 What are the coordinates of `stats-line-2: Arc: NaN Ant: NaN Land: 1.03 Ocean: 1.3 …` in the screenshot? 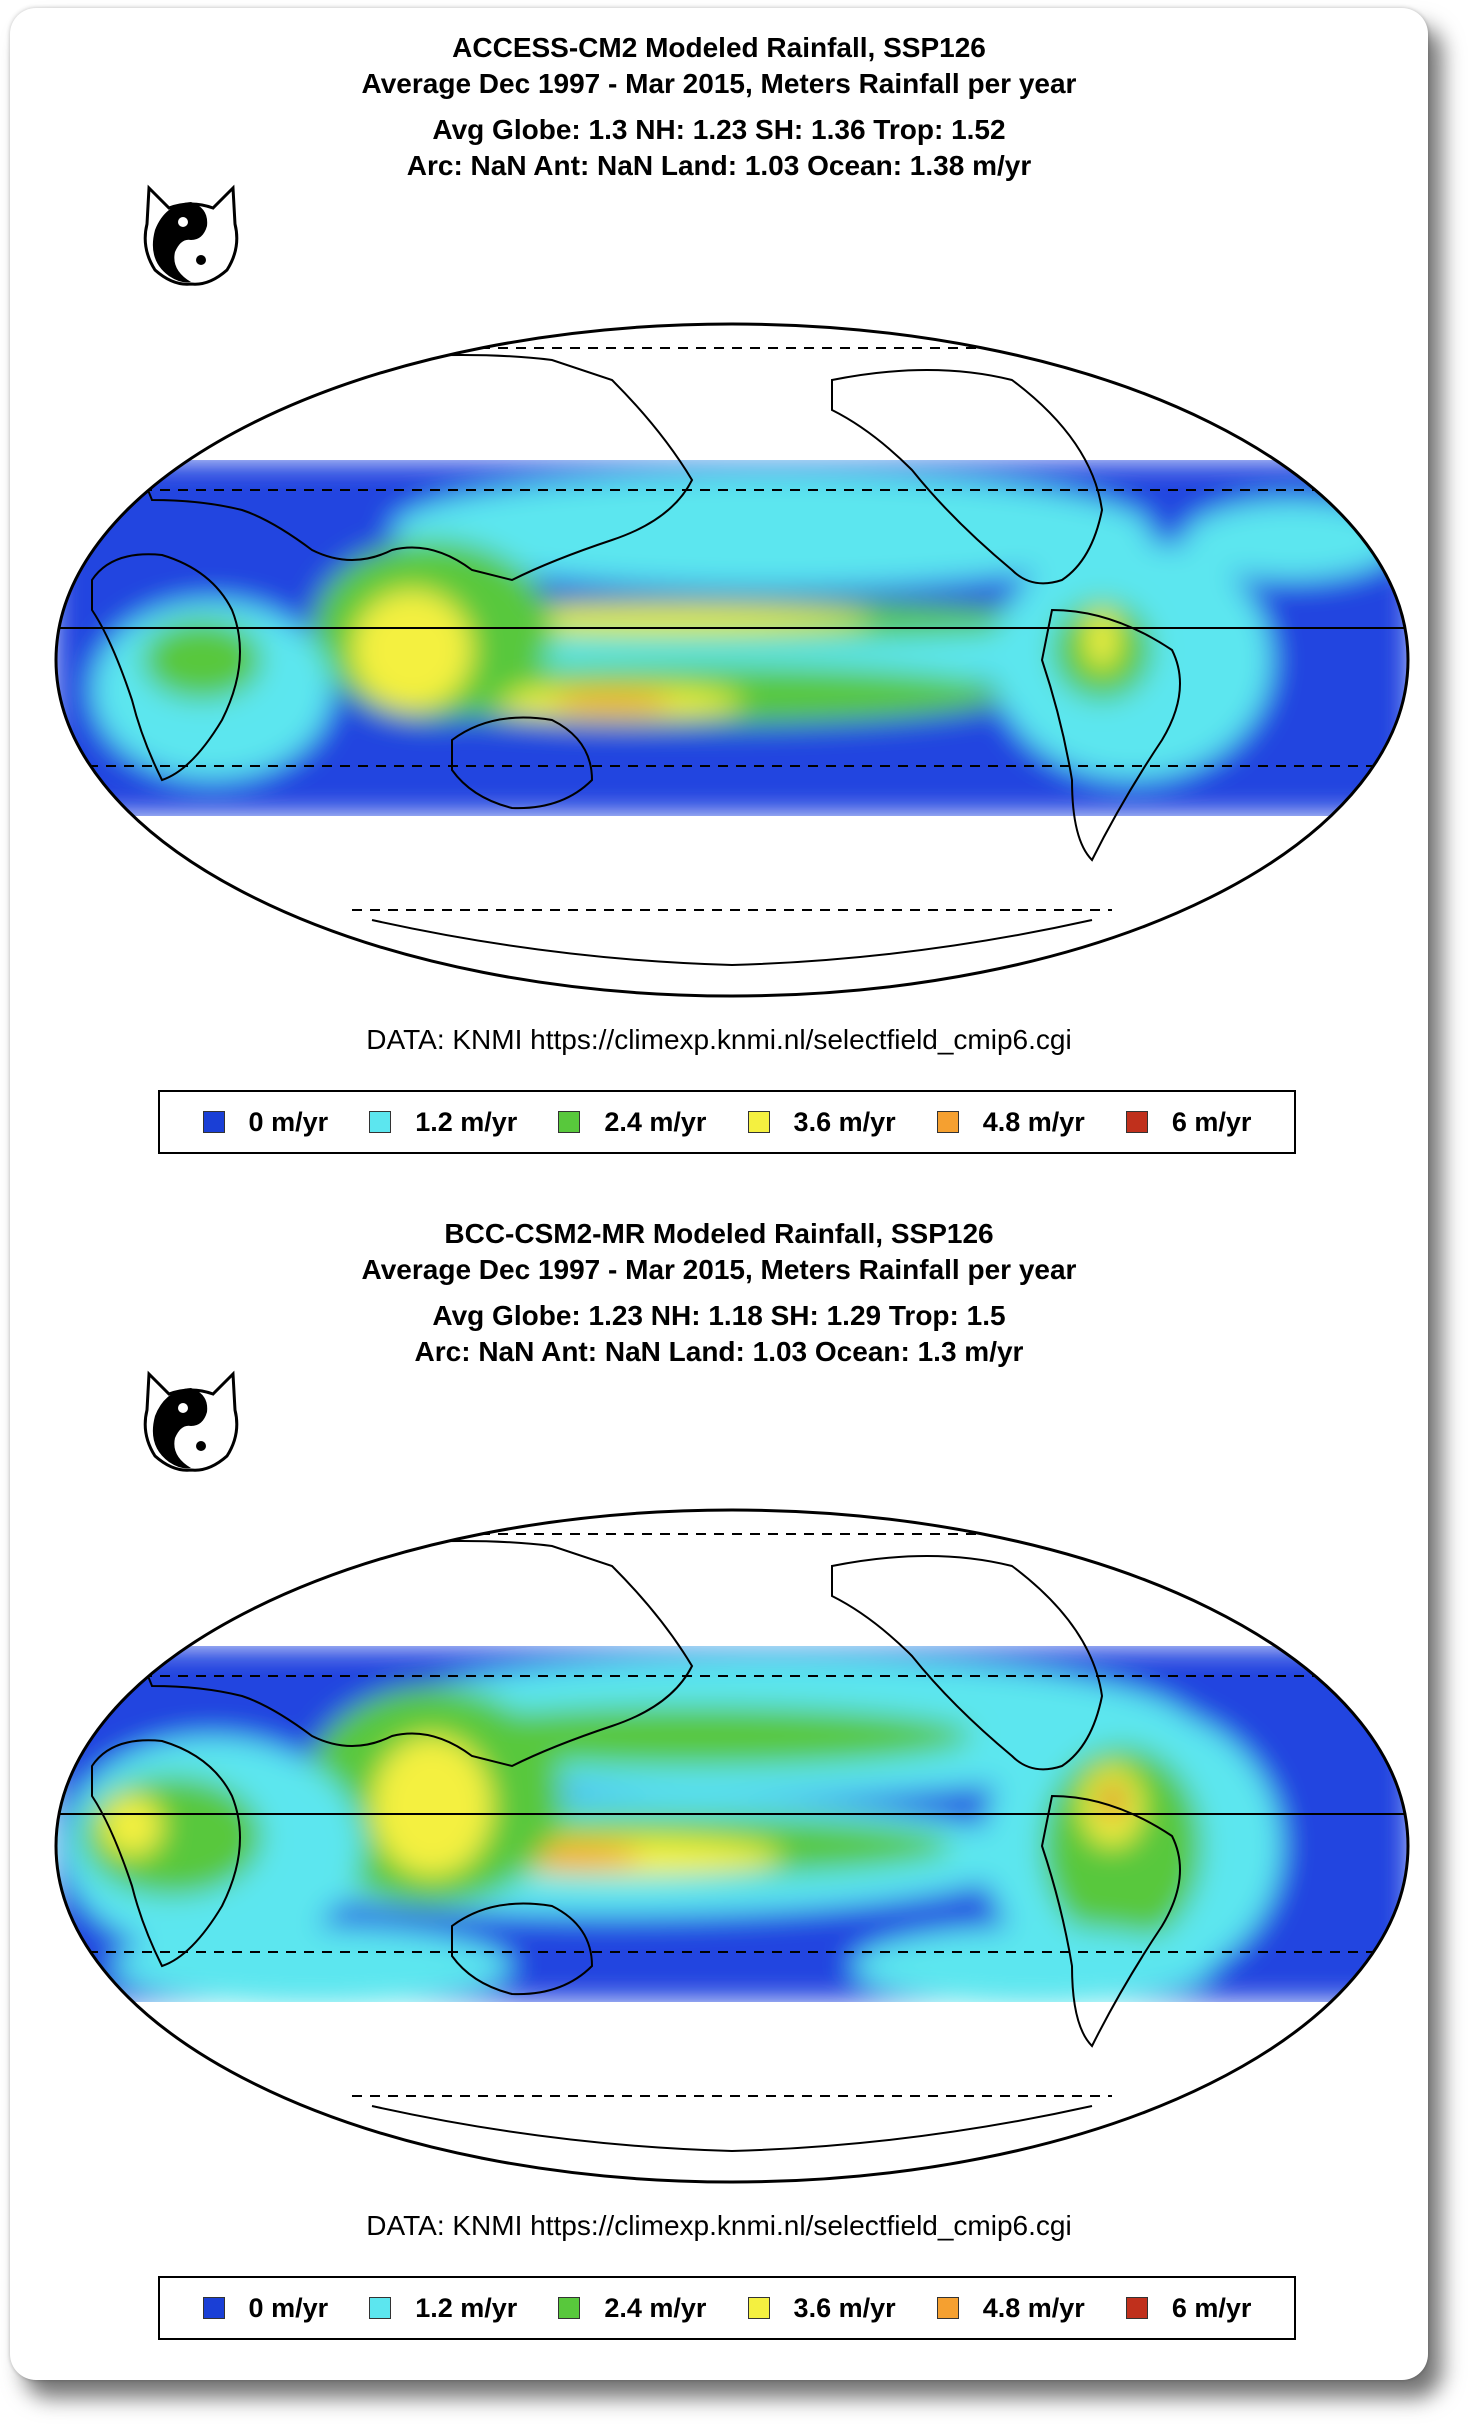 It's located at (719, 1351).